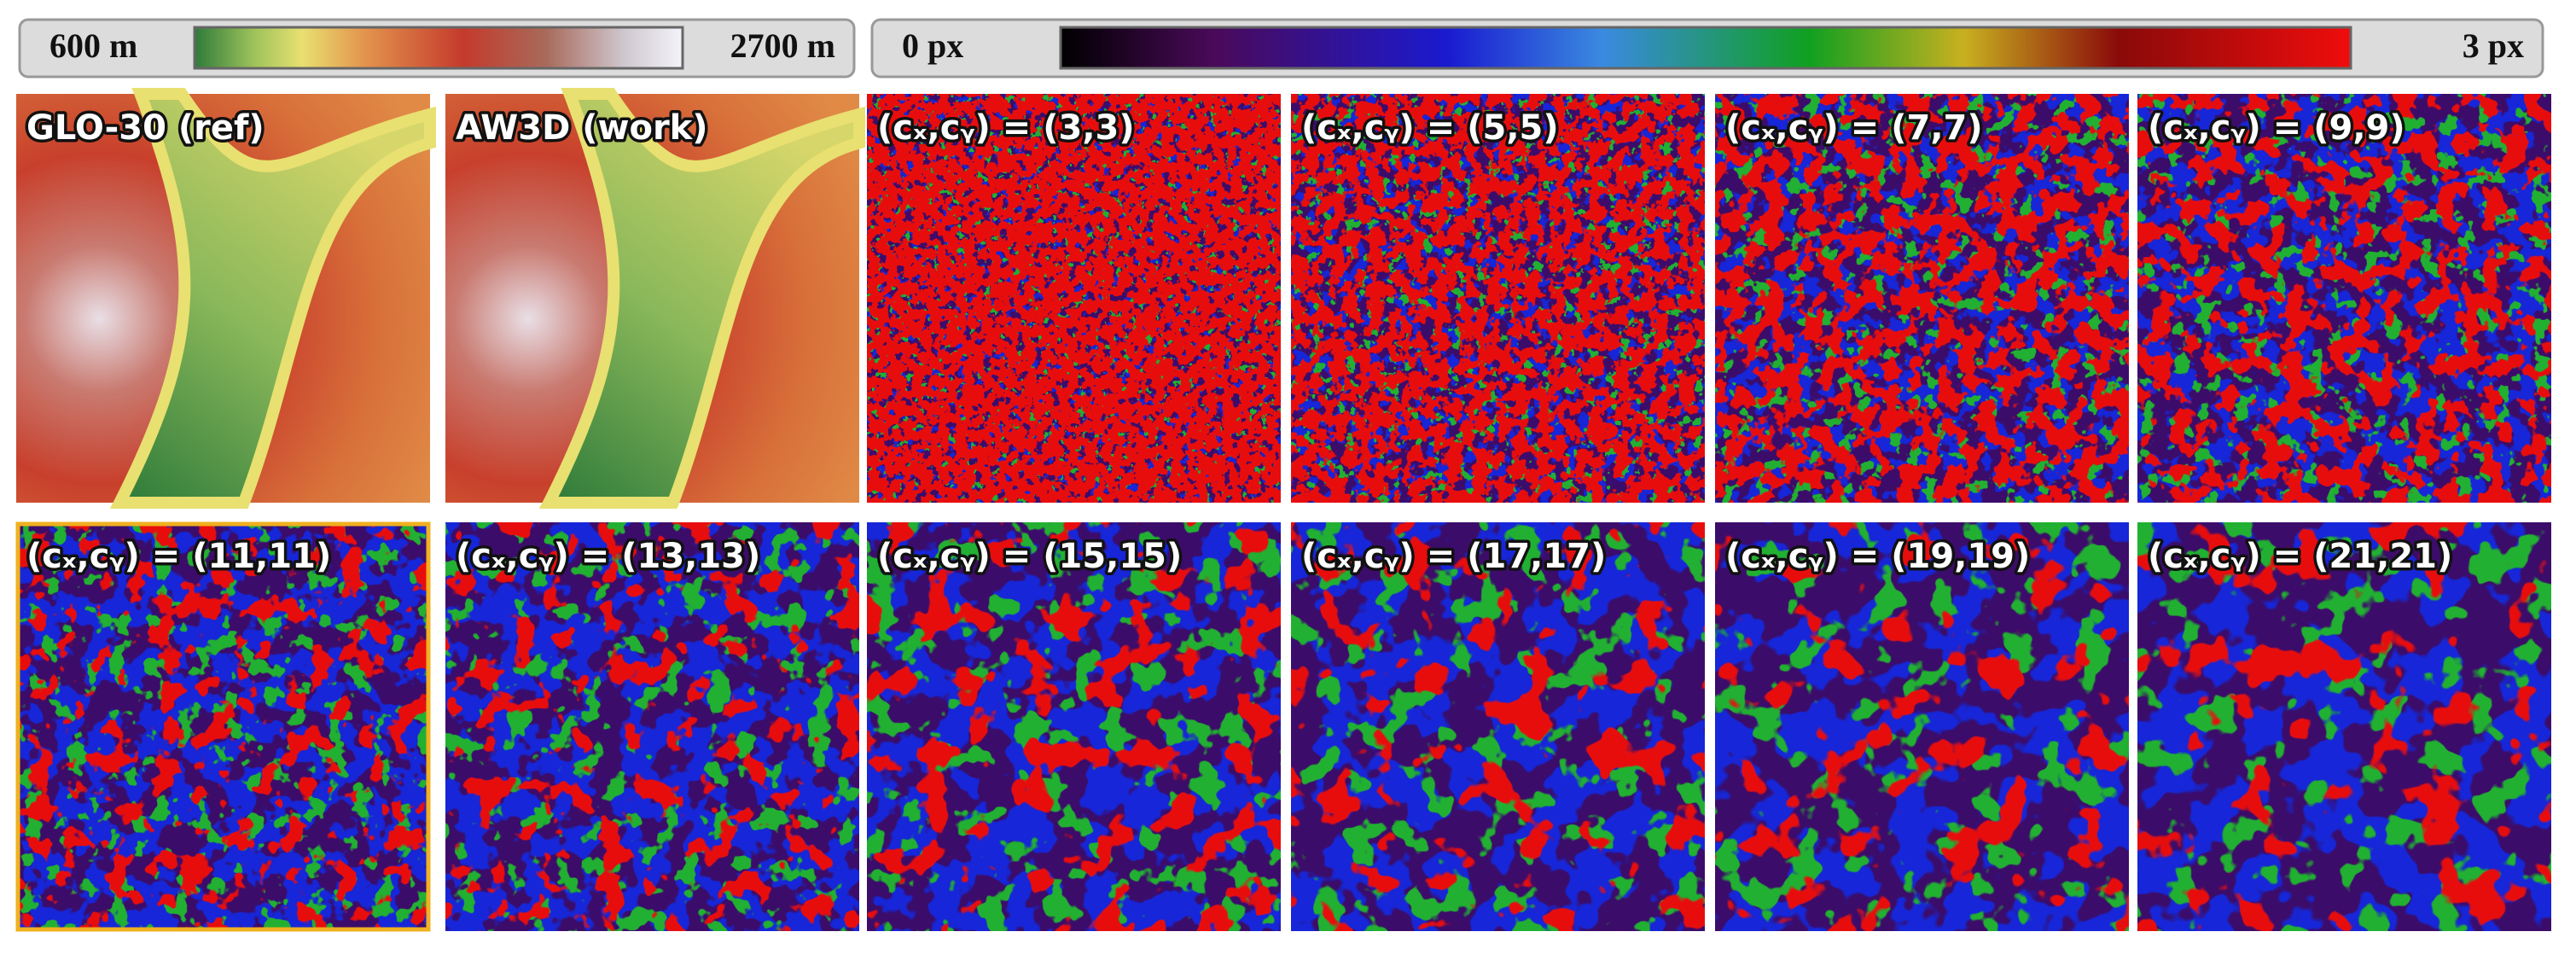 The height and width of the screenshot is (955, 2576). Describe the element at coordinates (2300, 556) in the screenshot. I see `panel-label: (cₓ,cᵧ) = (21,21)` at that location.